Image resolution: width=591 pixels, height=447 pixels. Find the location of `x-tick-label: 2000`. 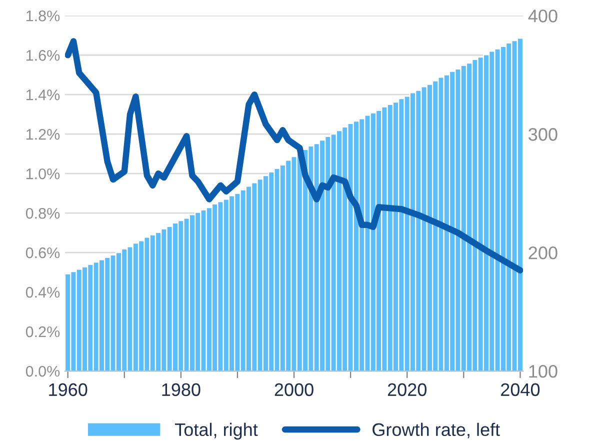

x-tick-label: 2000 is located at coordinates (294, 389).